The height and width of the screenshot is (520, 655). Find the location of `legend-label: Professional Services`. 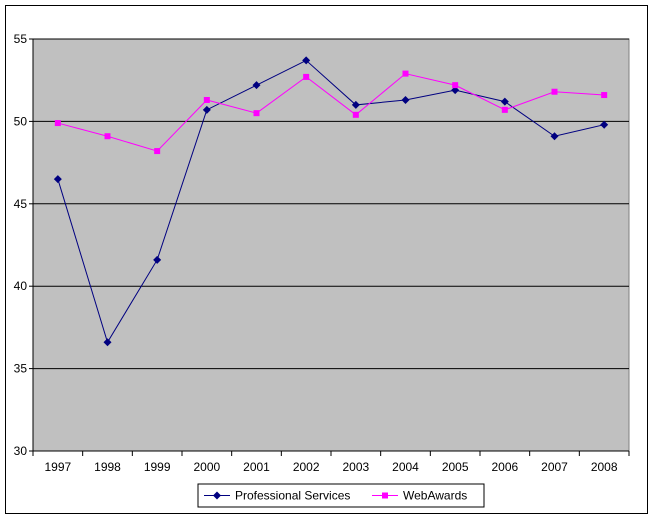

legend-label: Professional Services is located at coordinates (292, 496).